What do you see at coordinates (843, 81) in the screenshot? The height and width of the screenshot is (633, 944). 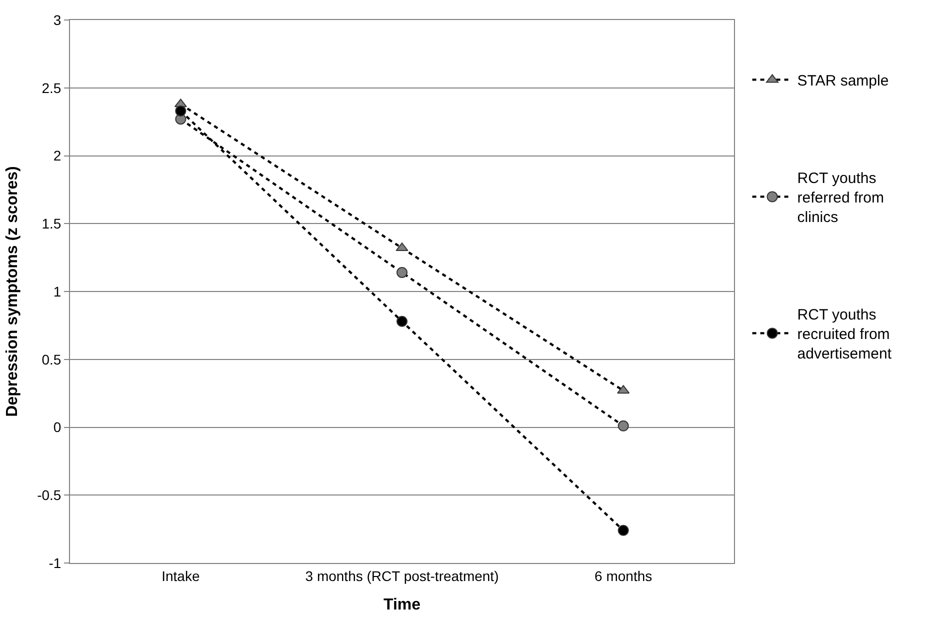 I see `legend-label: STAR sample` at bounding box center [843, 81].